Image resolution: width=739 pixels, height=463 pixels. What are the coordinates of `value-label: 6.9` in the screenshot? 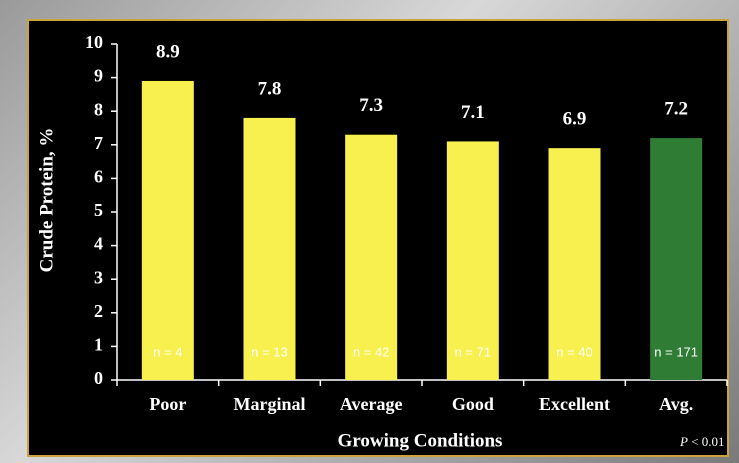 It's located at (575, 119).